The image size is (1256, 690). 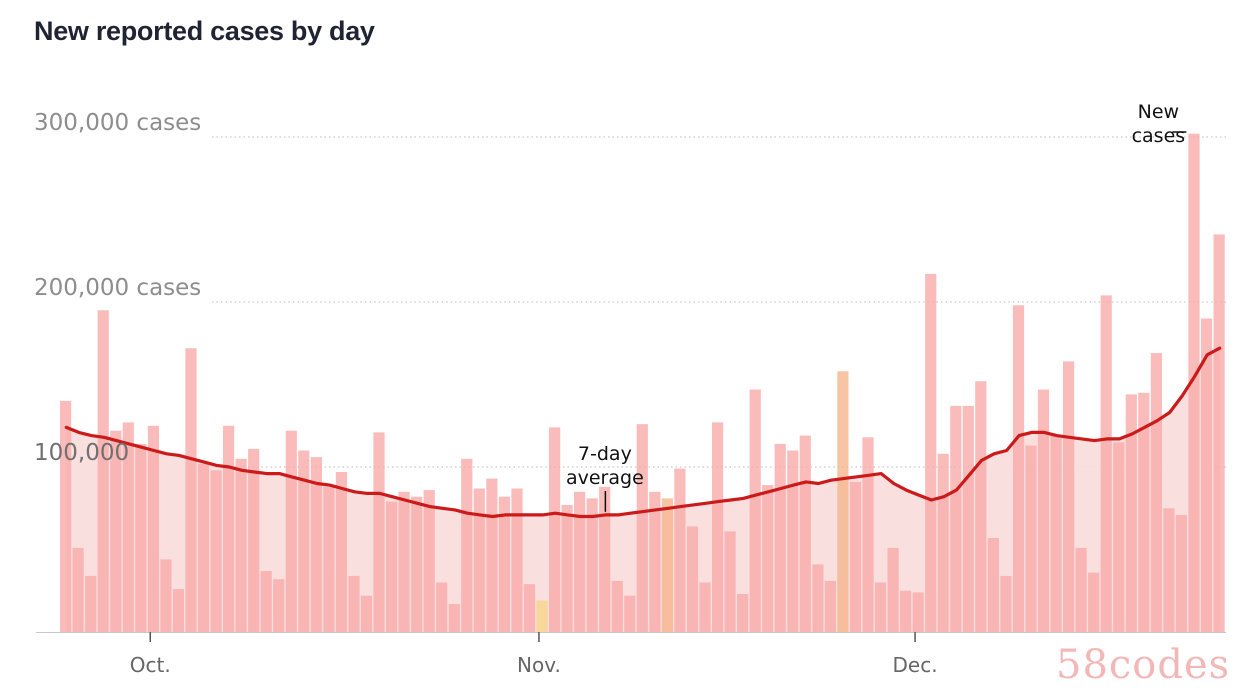 What do you see at coordinates (150, 665) in the screenshot?
I see `x-tick-label: Oct.` at bounding box center [150, 665].